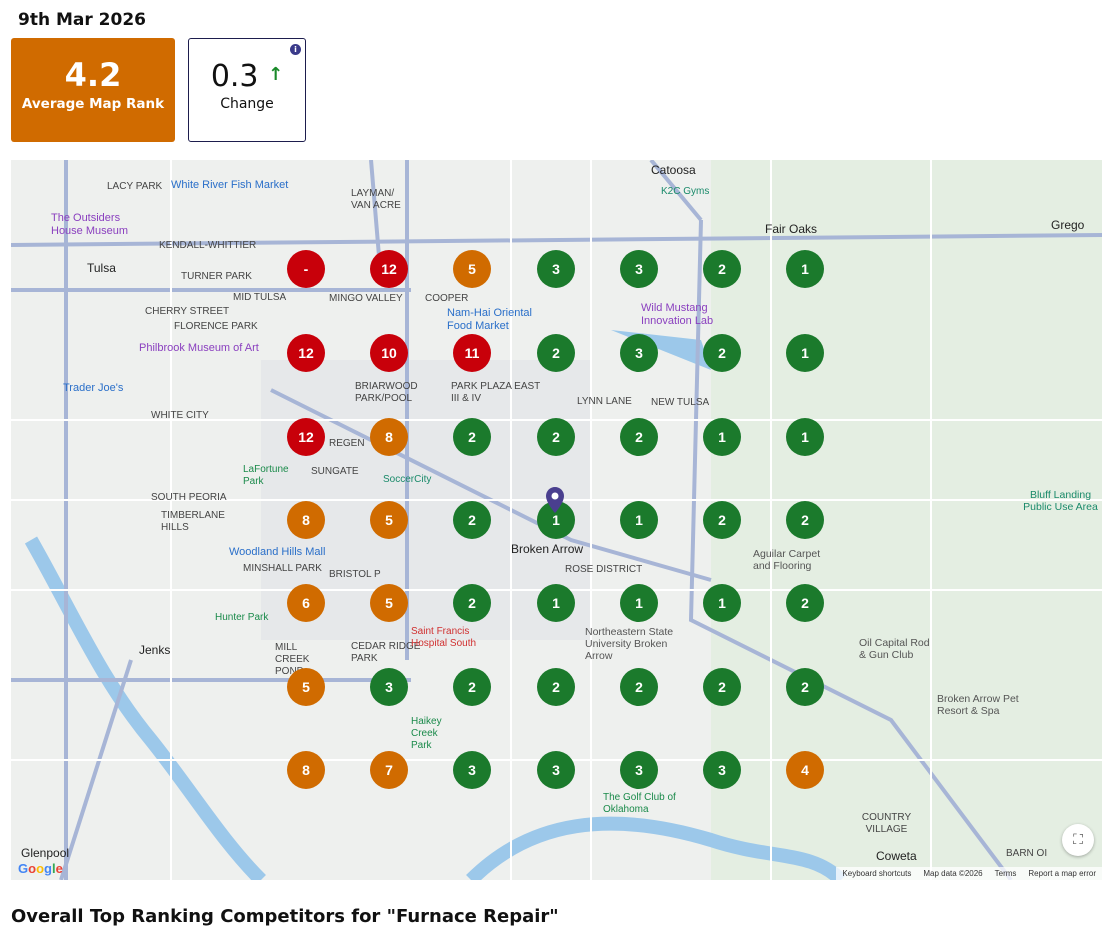  What do you see at coordinates (242, 617) in the screenshot?
I see `poi-label: Hunter Park` at bounding box center [242, 617].